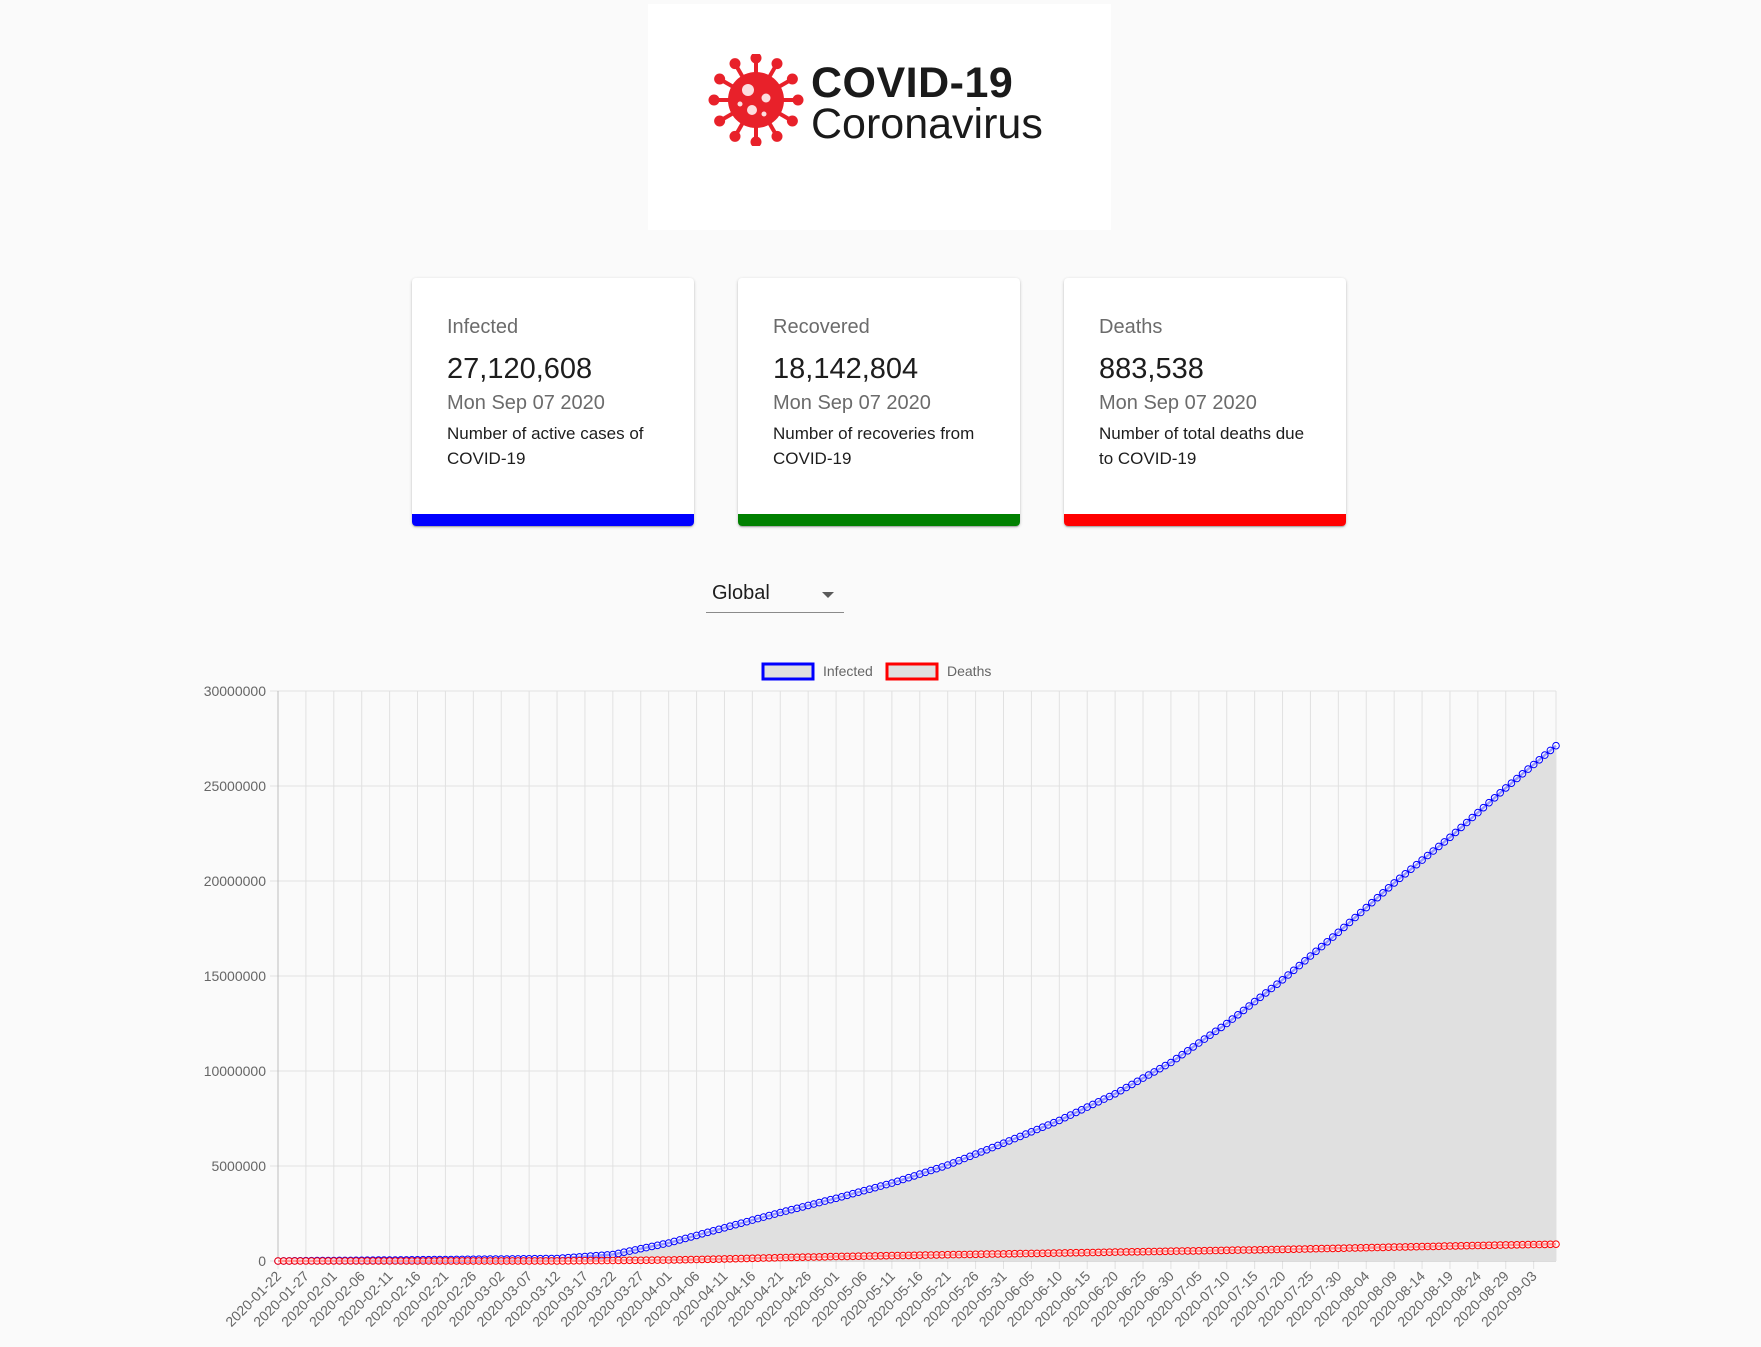  I want to click on y-tick-label: 20000000, so click(235, 881).